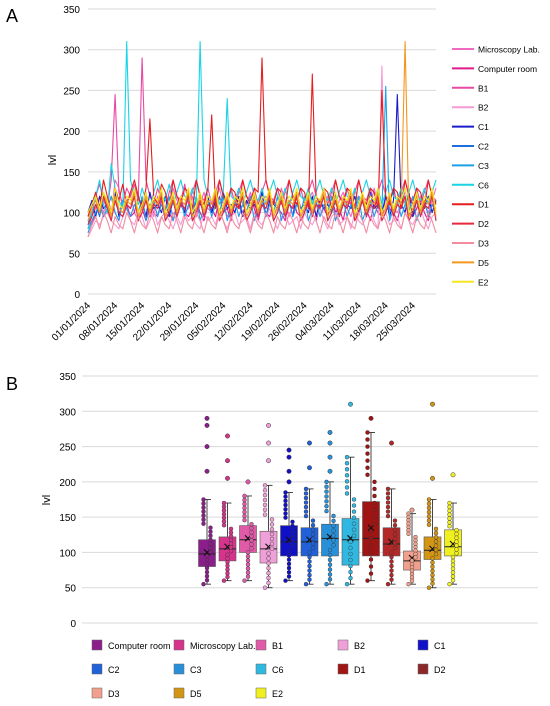 This screenshot has width=550, height=706. What do you see at coordinates (139, 646) in the screenshot?
I see `legend-label-Computer room: Computer room` at bounding box center [139, 646].